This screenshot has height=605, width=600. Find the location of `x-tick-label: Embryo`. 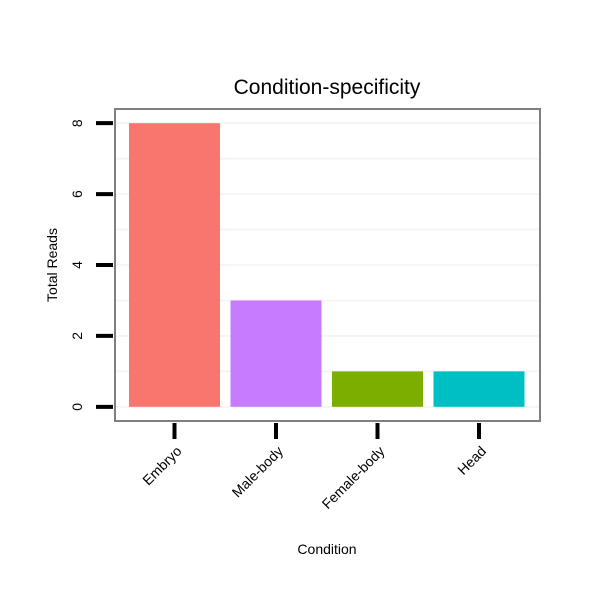

x-tick-label: Embryo is located at coordinates (162, 466).